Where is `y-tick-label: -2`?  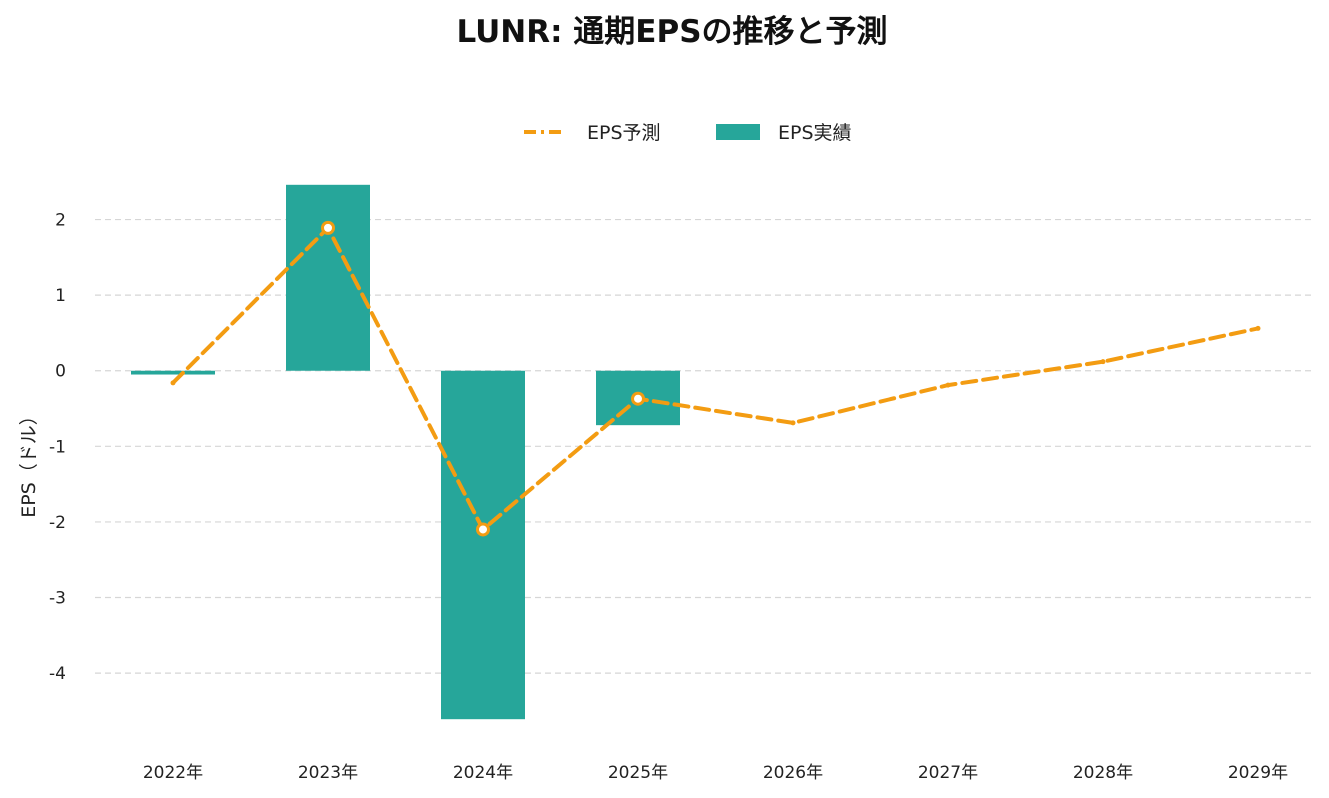 y-tick-label: -2 is located at coordinates (57, 523).